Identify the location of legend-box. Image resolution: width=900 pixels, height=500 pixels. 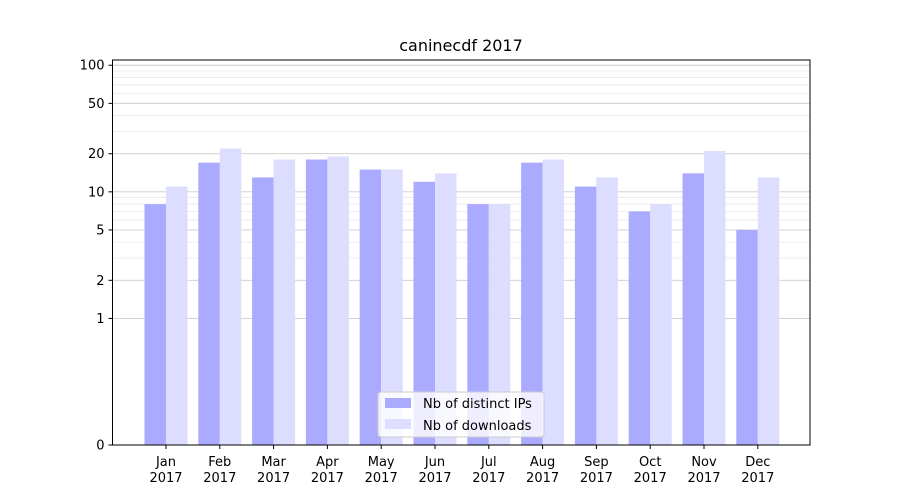
(461, 414).